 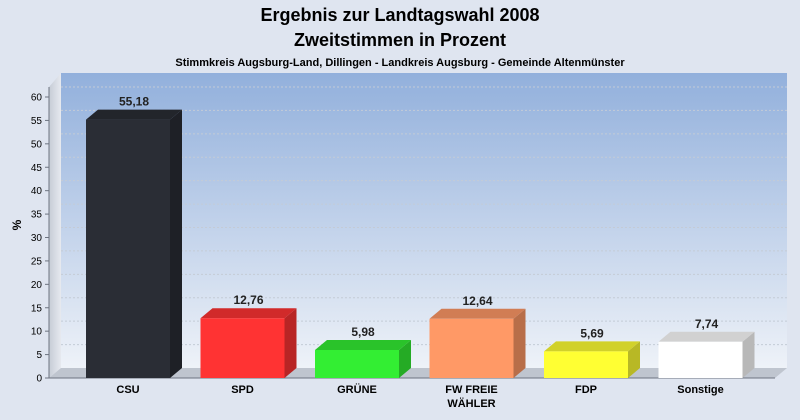 I want to click on bar: 7,74, so click(x=706, y=347).